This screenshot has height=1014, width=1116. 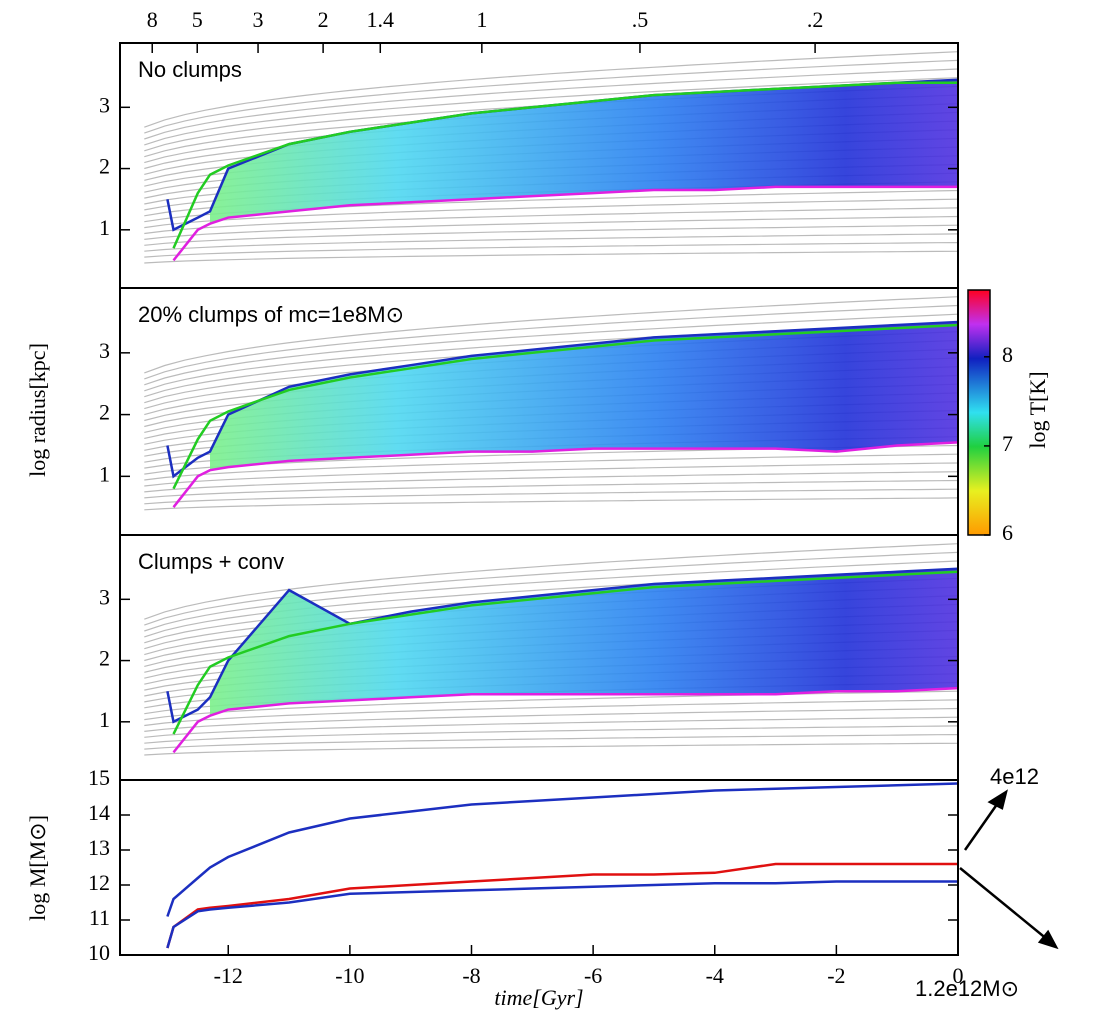 What do you see at coordinates (197, 19) in the screenshot?
I see `x2-tick-label: 5` at bounding box center [197, 19].